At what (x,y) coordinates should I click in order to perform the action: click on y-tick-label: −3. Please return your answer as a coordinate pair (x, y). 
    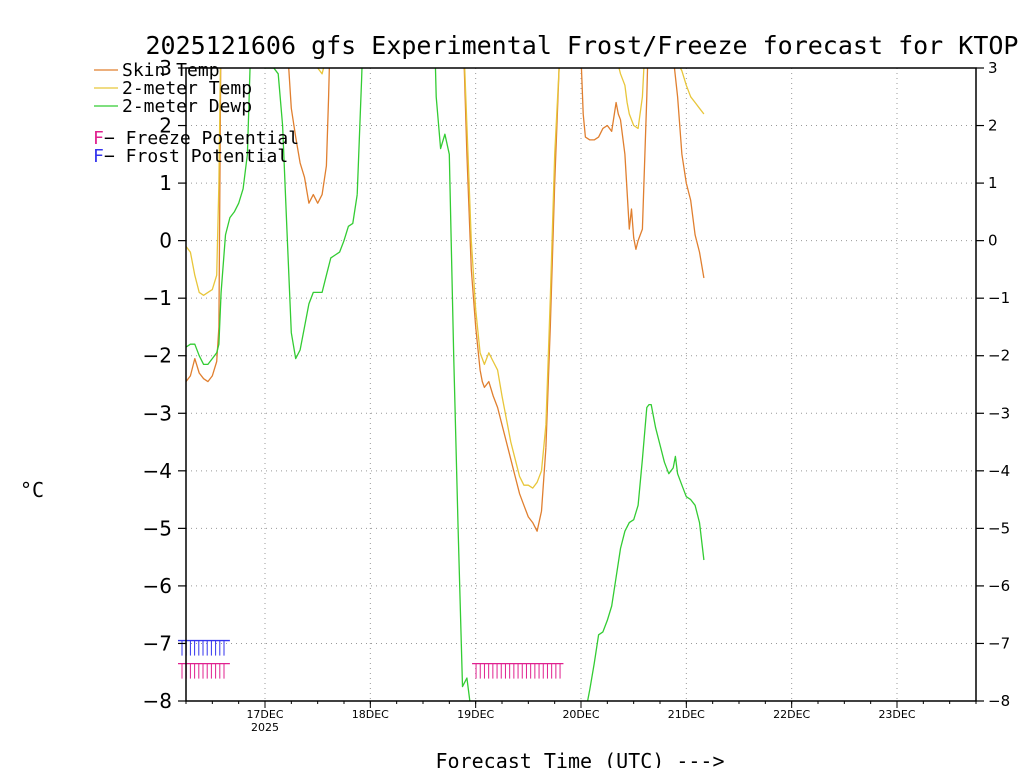
    Looking at the image, I should click on (157, 413).